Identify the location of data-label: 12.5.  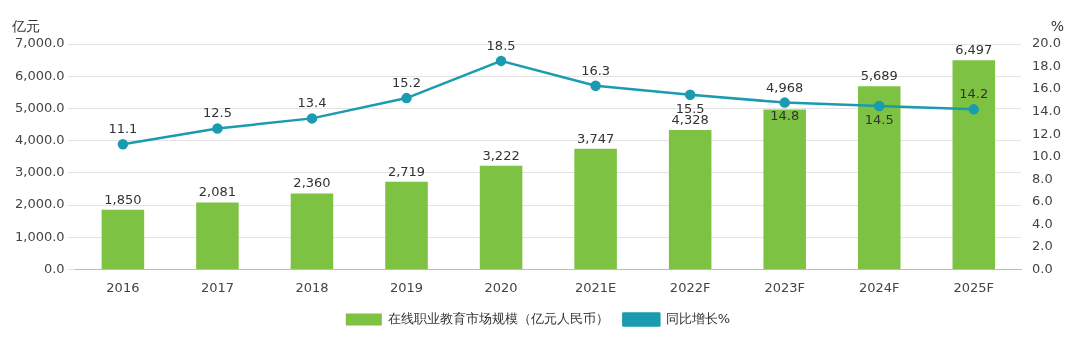
(217, 113).